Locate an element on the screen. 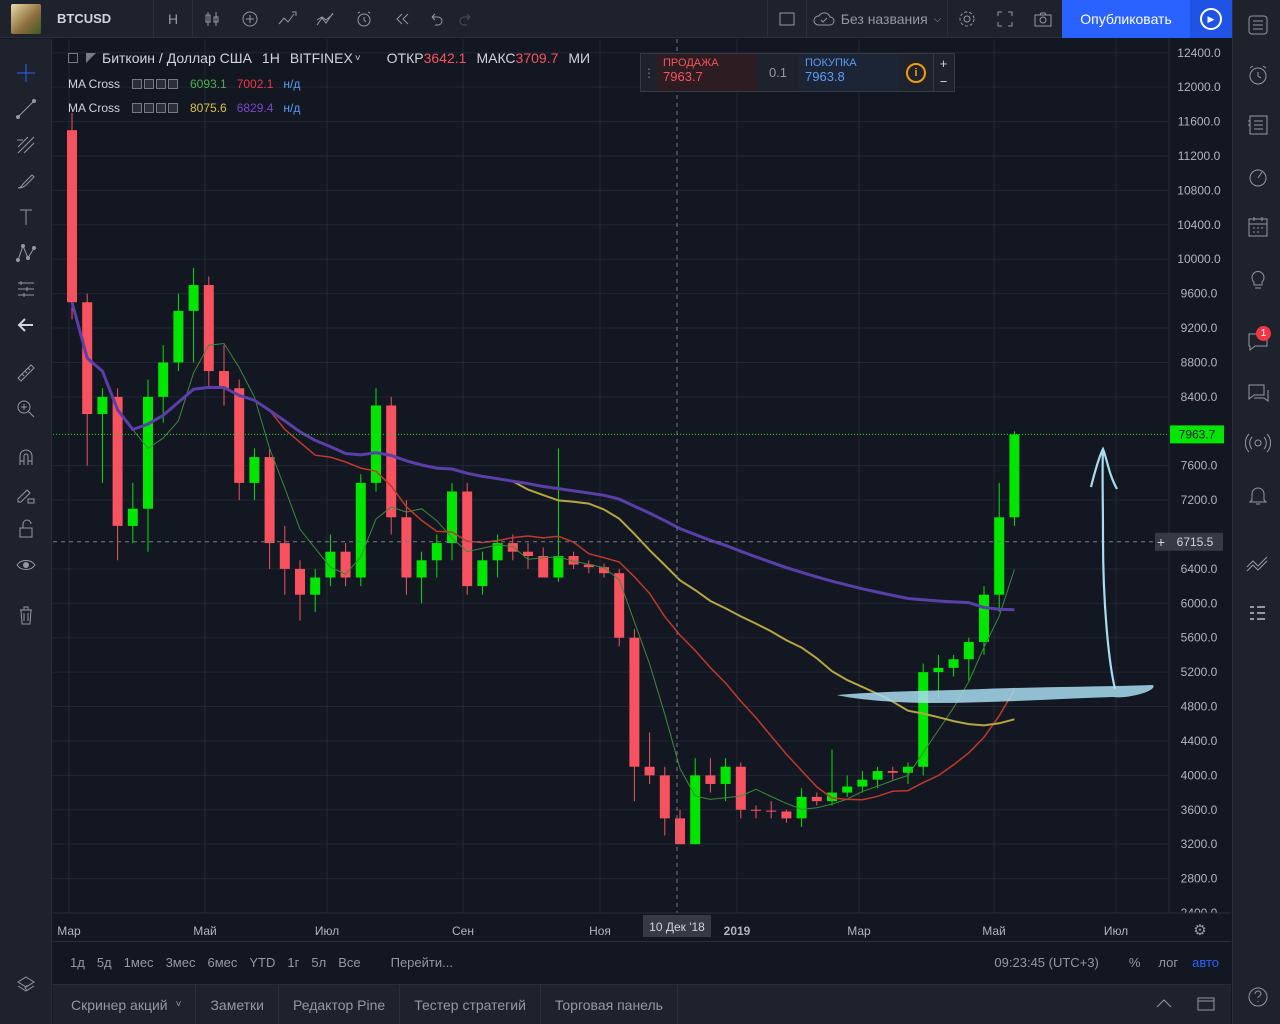 The height and width of the screenshot is (1024, 1280). time-tick-label: 2019 is located at coordinates (737, 931).